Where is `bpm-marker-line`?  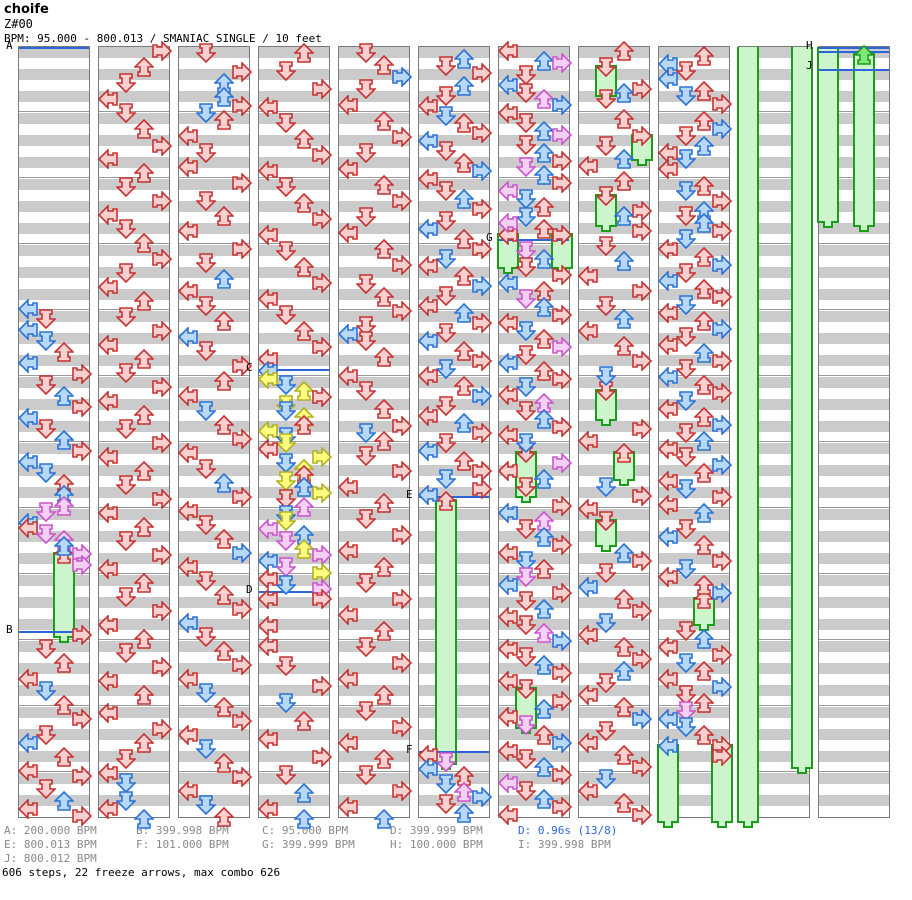
bpm-marker-line is located at coordinates (454, 752).